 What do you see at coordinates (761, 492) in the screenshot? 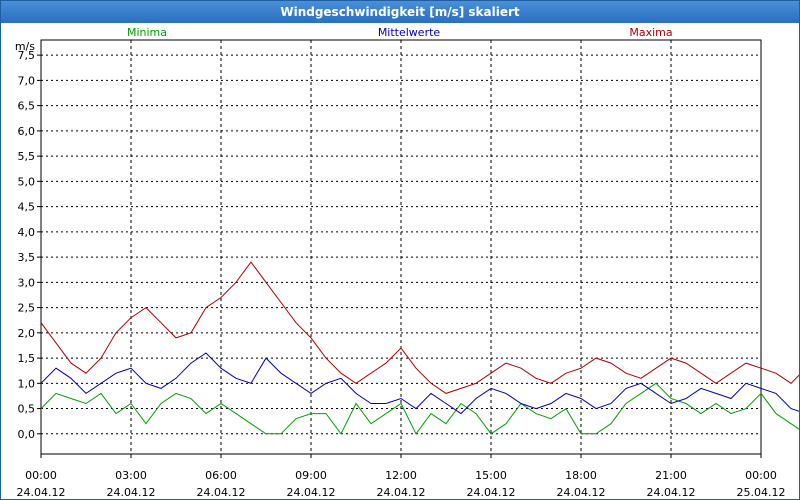
I see `x-tick-date: 25.04.12` at bounding box center [761, 492].